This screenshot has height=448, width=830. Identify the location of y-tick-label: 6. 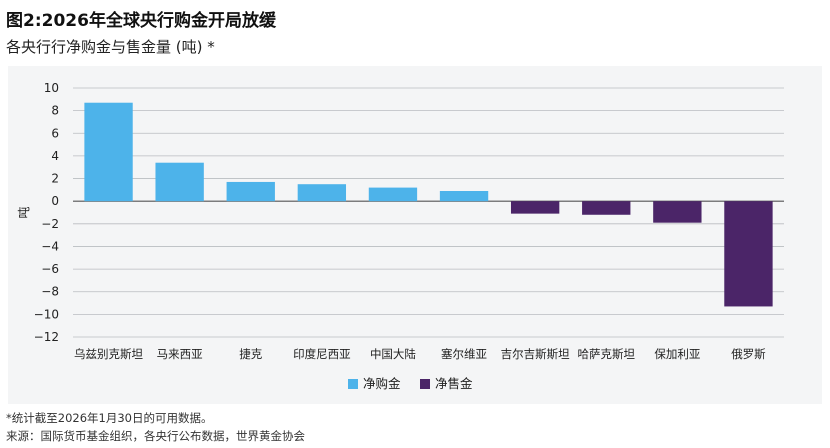
(55, 133).